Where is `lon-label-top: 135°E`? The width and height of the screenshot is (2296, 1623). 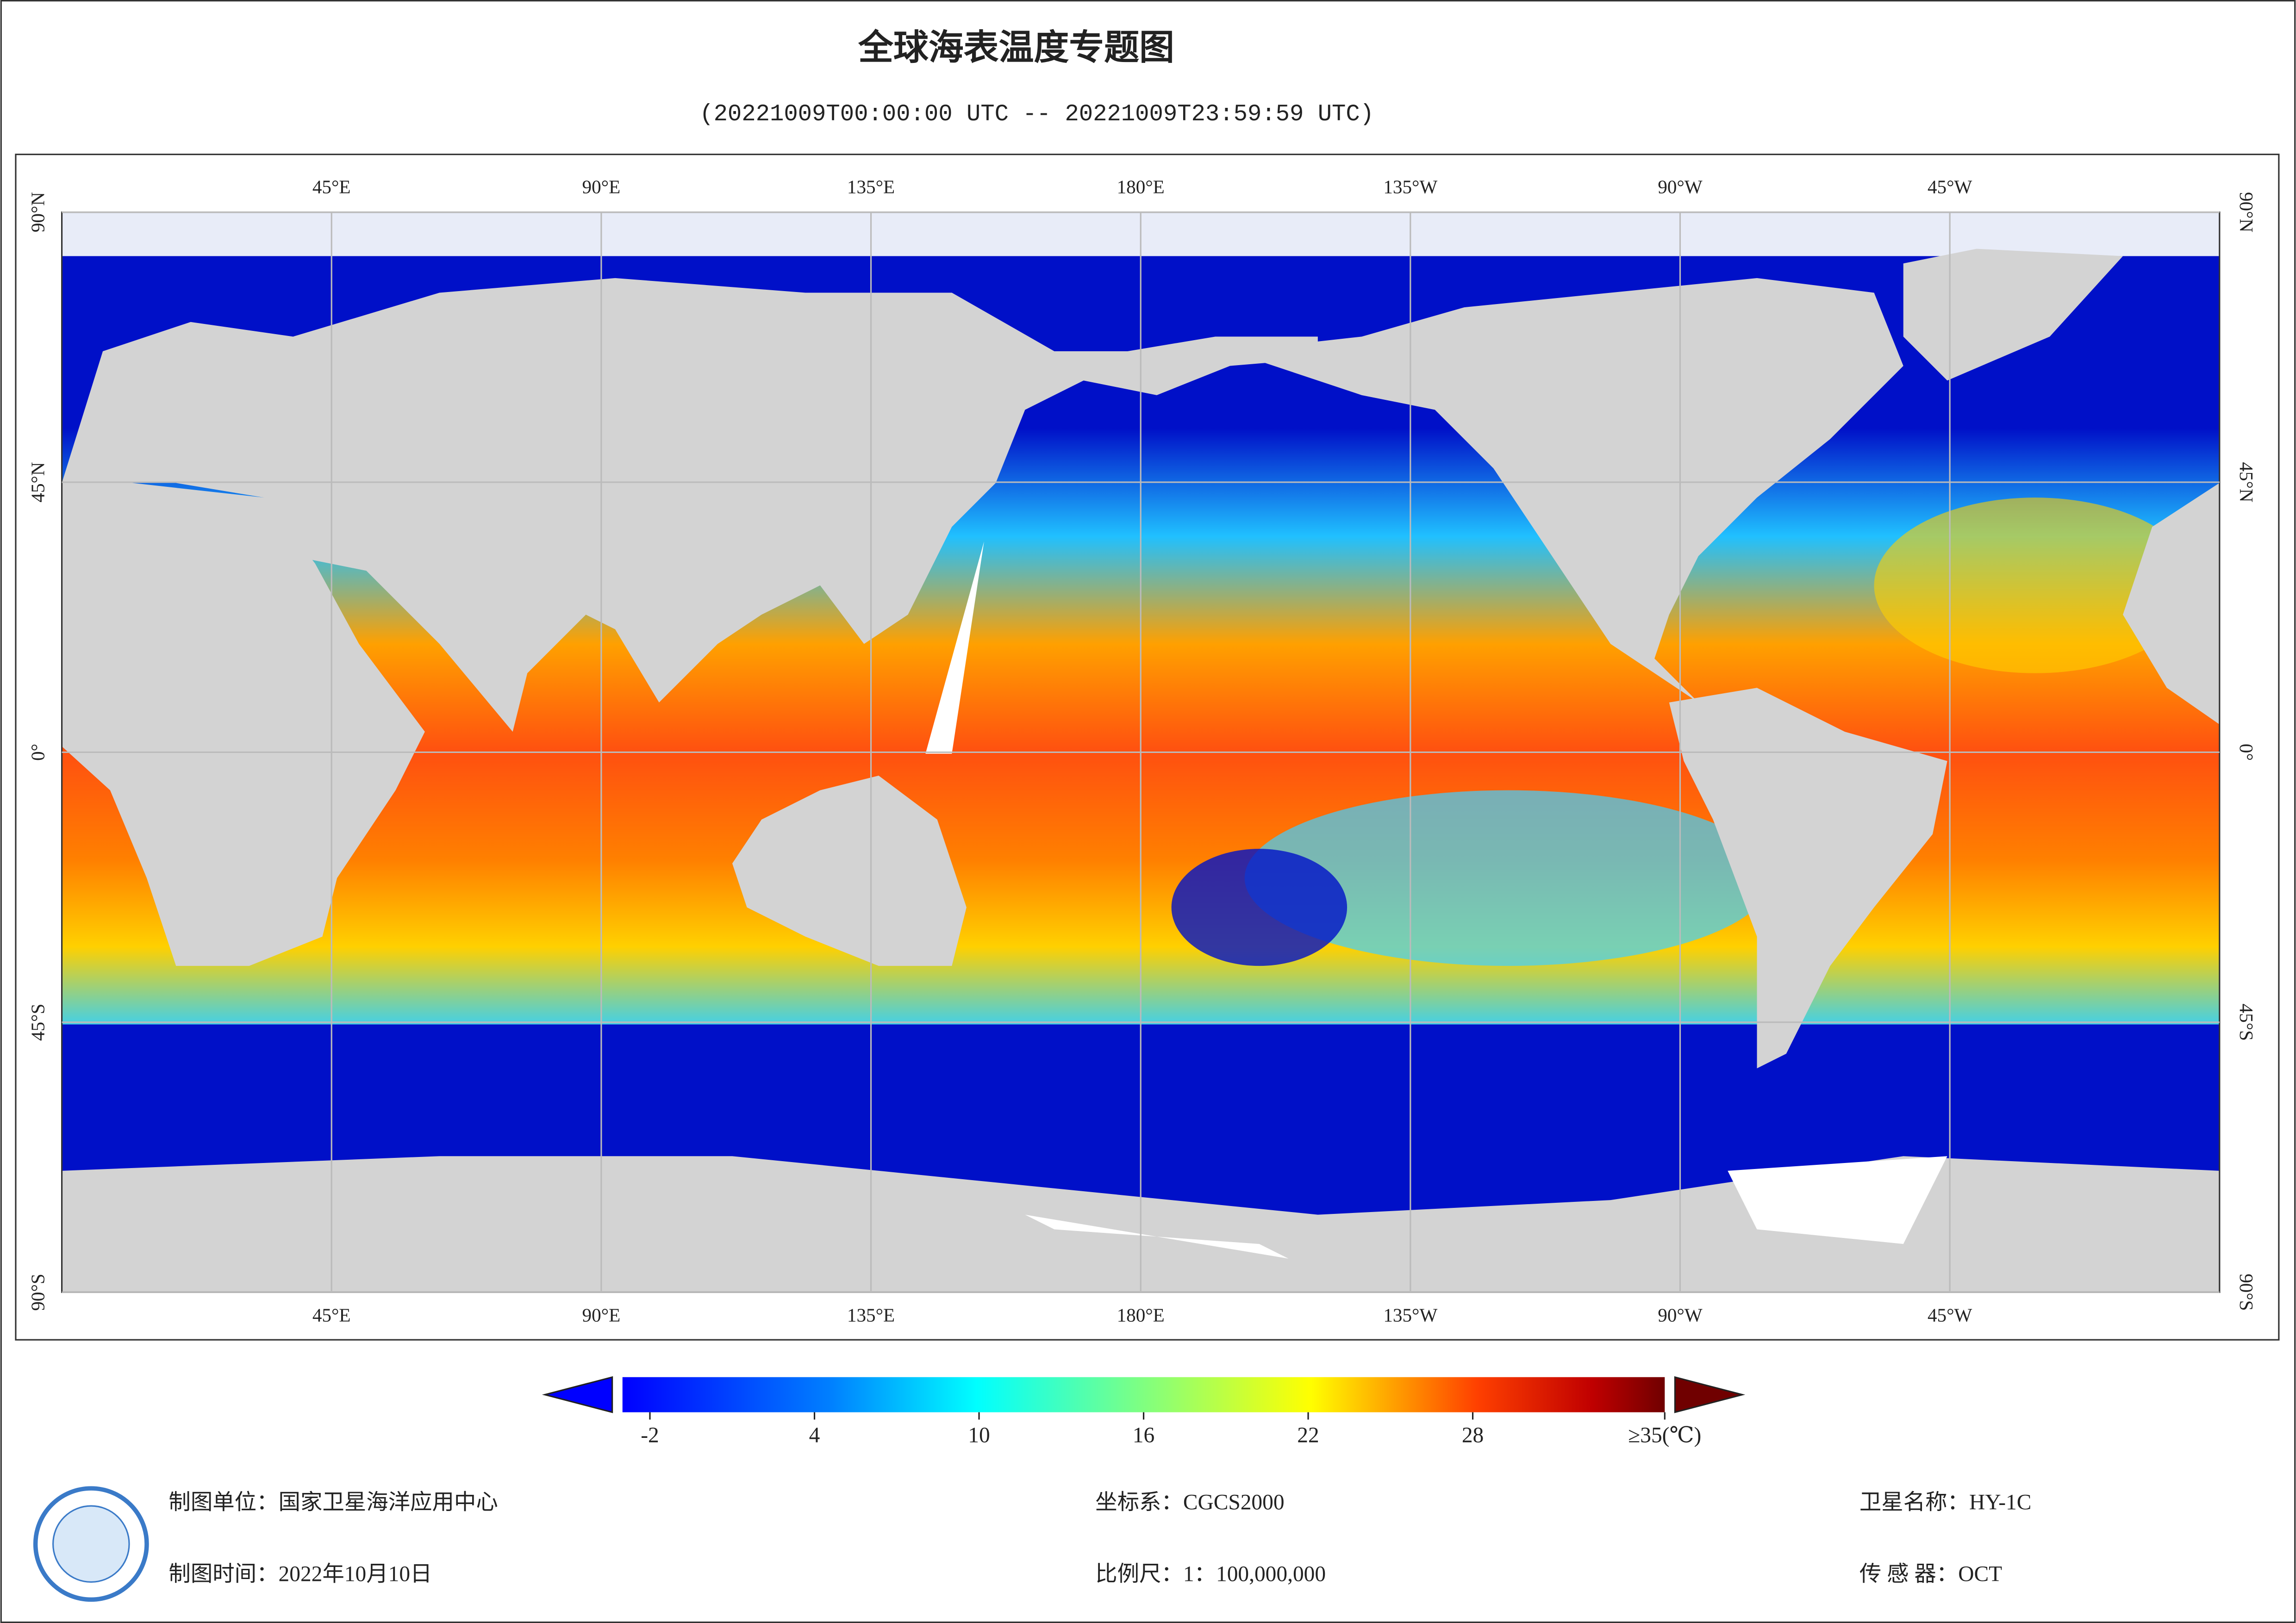
lon-label-top: 135°E is located at coordinates (871, 186).